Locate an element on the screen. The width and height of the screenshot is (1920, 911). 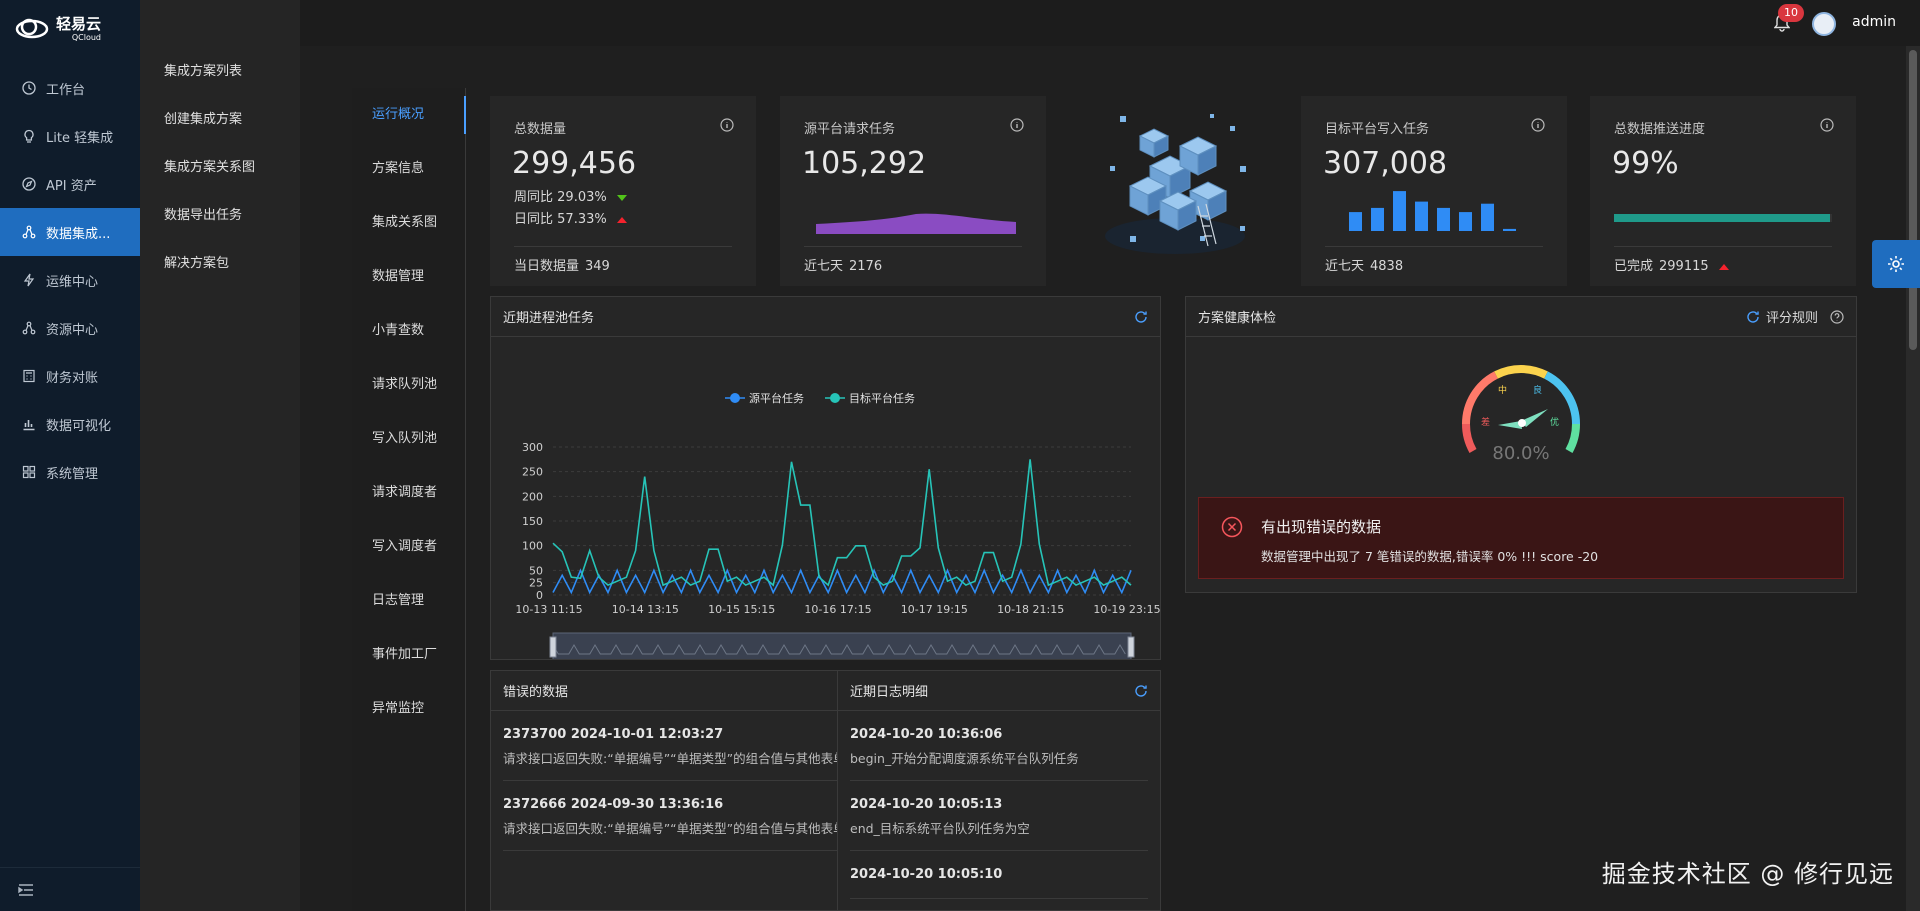
compass-icon is located at coordinates (29, 184).